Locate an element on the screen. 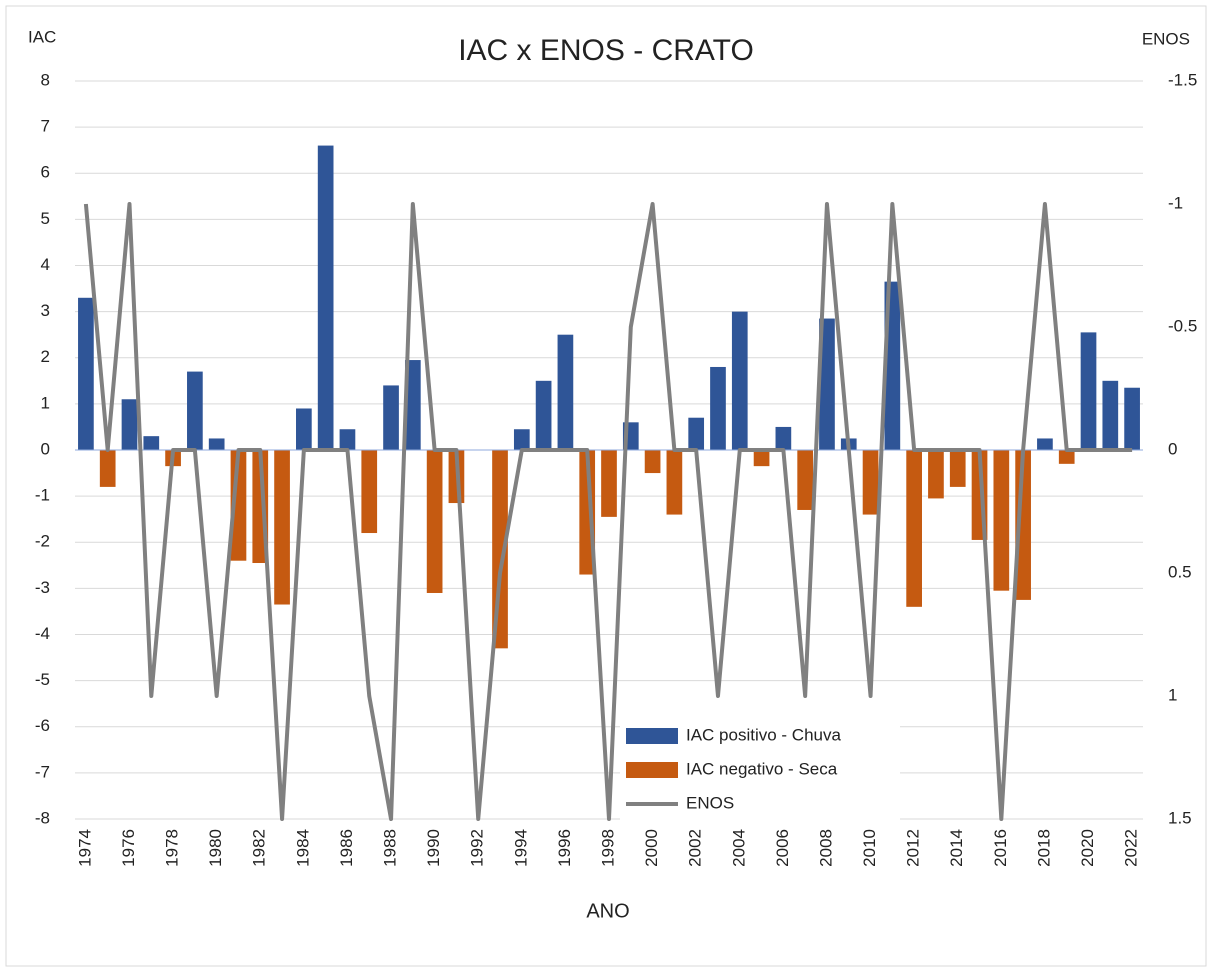  x-tick-label: 2010 is located at coordinates (869, 848).